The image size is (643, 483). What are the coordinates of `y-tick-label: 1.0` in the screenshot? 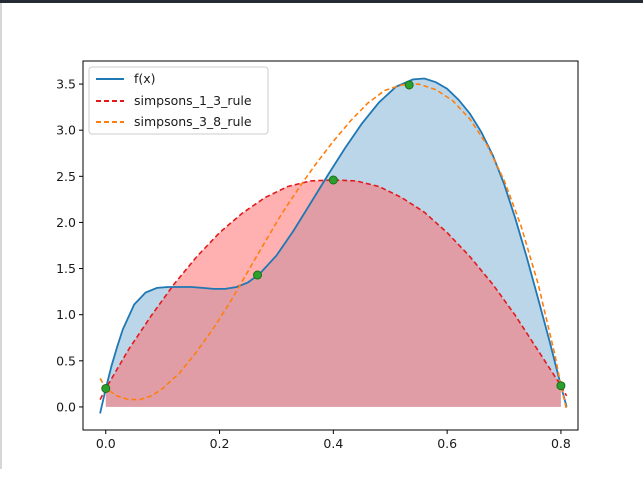 It's located at (66, 314).